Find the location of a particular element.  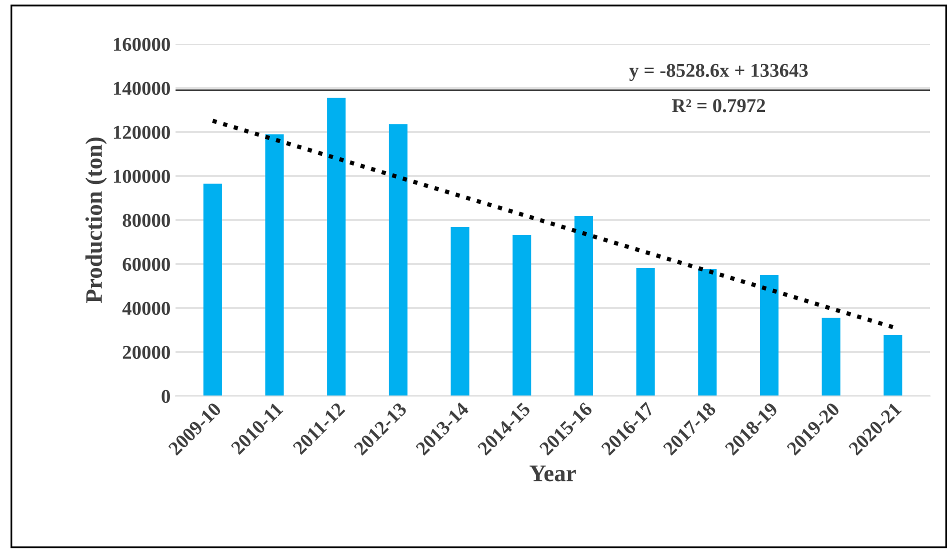

y-tick-label: 160000 is located at coordinates (142, 44).